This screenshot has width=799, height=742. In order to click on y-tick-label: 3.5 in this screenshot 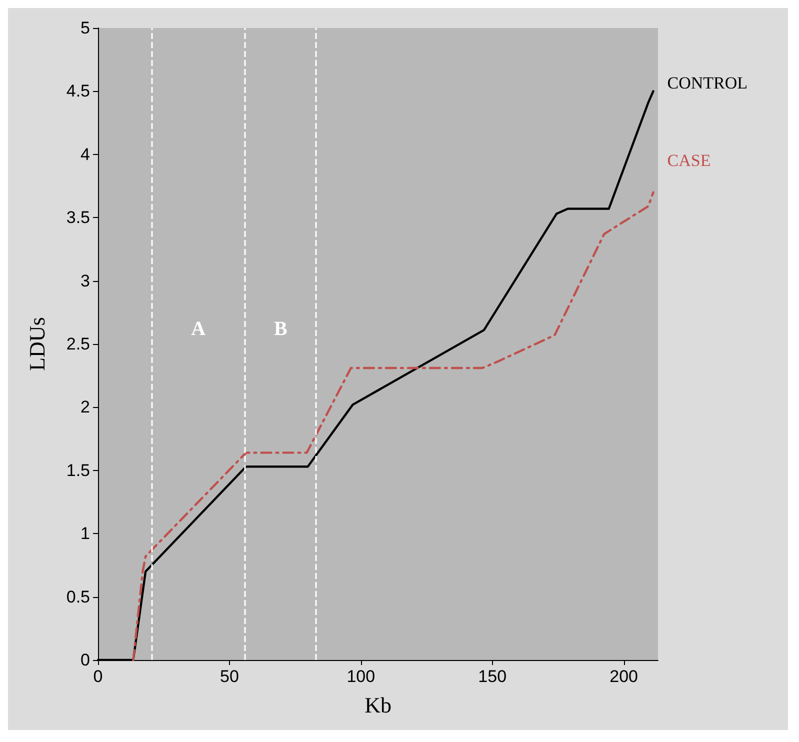, I will do `click(78, 218)`.